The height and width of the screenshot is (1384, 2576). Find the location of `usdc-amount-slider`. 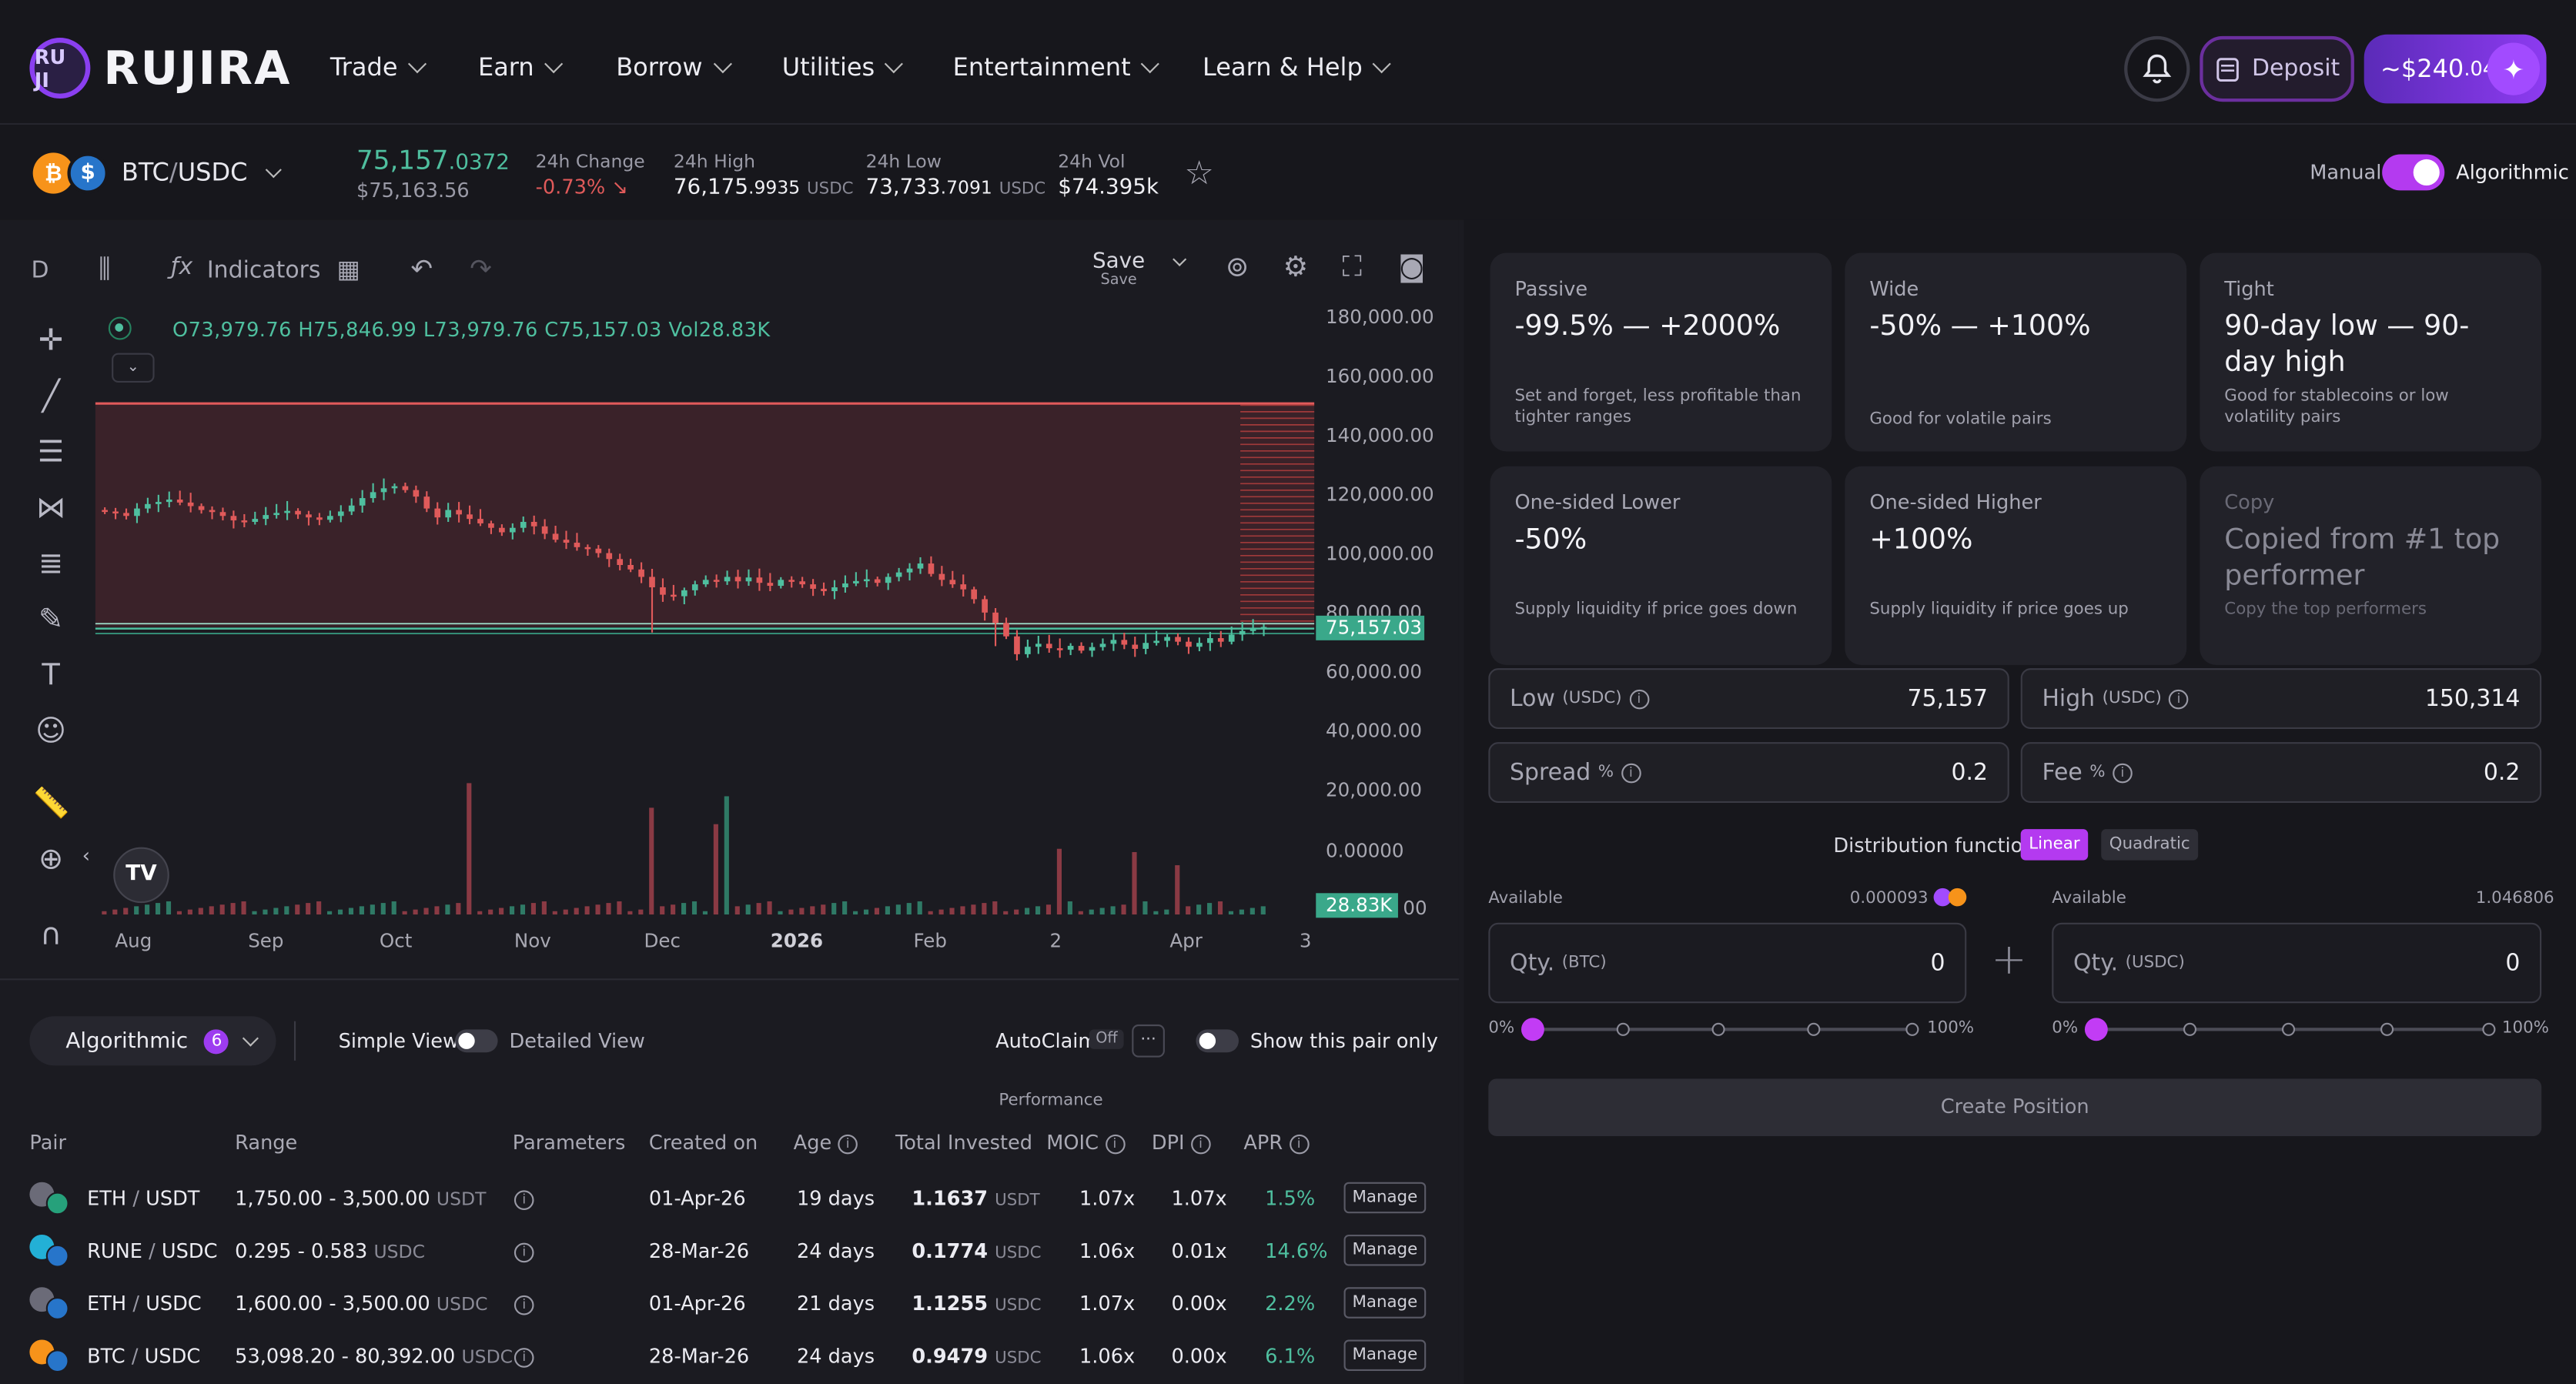

usdc-amount-slider is located at coordinates (2290, 1029).